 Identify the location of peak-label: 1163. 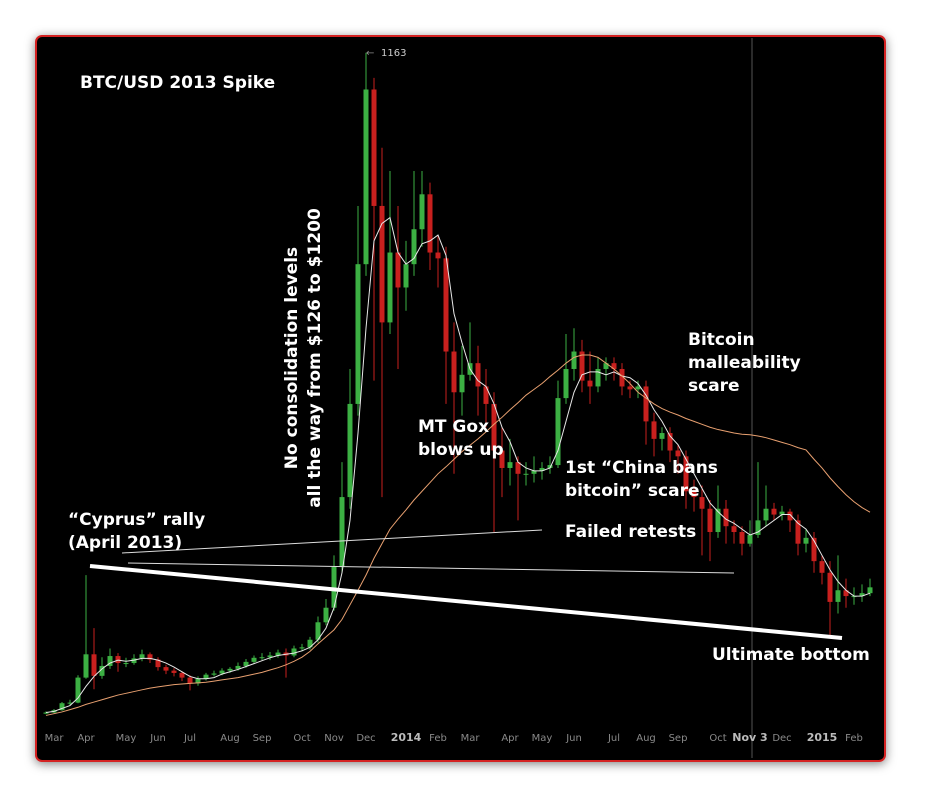
(393, 53).